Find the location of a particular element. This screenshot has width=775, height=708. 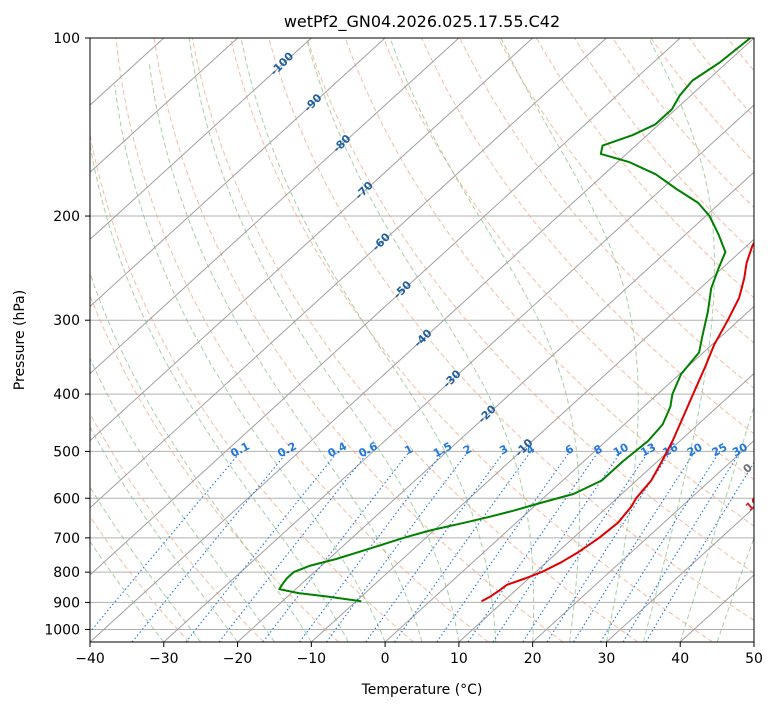

x-tick-label: 50 is located at coordinates (754, 659).